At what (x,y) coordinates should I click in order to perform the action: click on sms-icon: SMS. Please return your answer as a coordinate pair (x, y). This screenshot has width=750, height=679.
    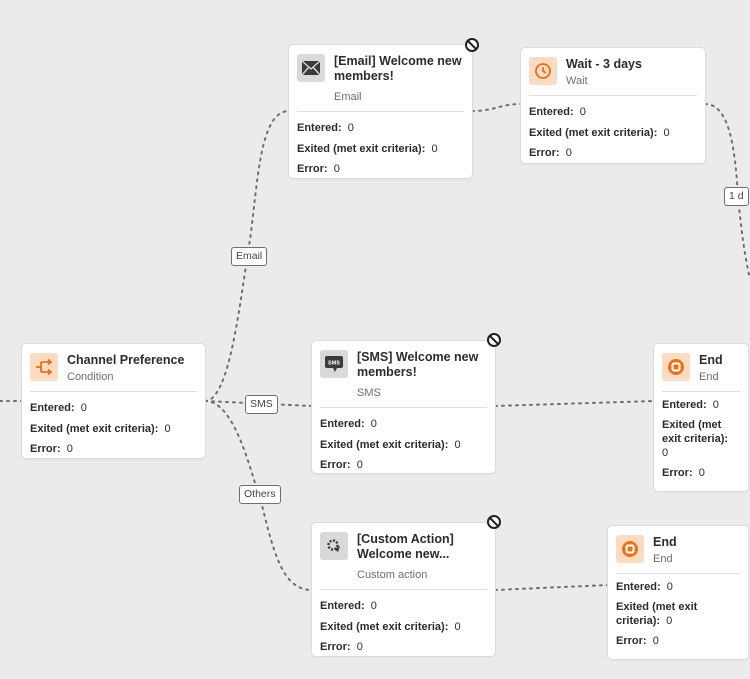
    Looking at the image, I should click on (334, 364).